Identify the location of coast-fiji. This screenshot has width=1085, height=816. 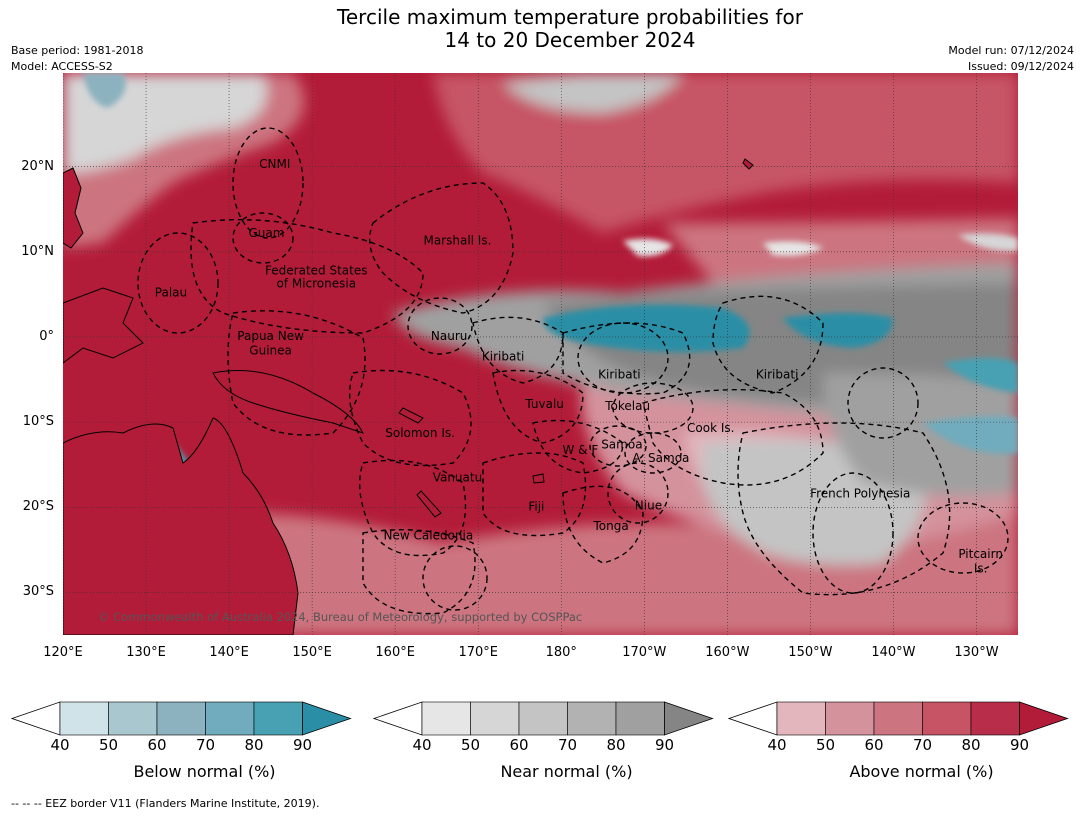
(538, 478).